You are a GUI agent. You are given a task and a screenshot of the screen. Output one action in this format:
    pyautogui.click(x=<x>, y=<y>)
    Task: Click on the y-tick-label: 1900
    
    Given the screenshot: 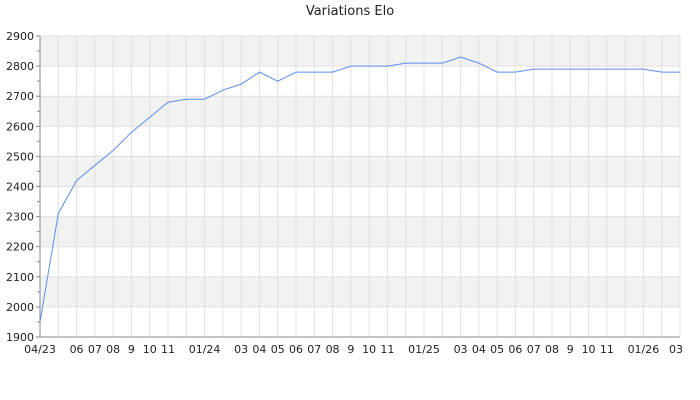 What is the action you would take?
    pyautogui.click(x=20, y=337)
    